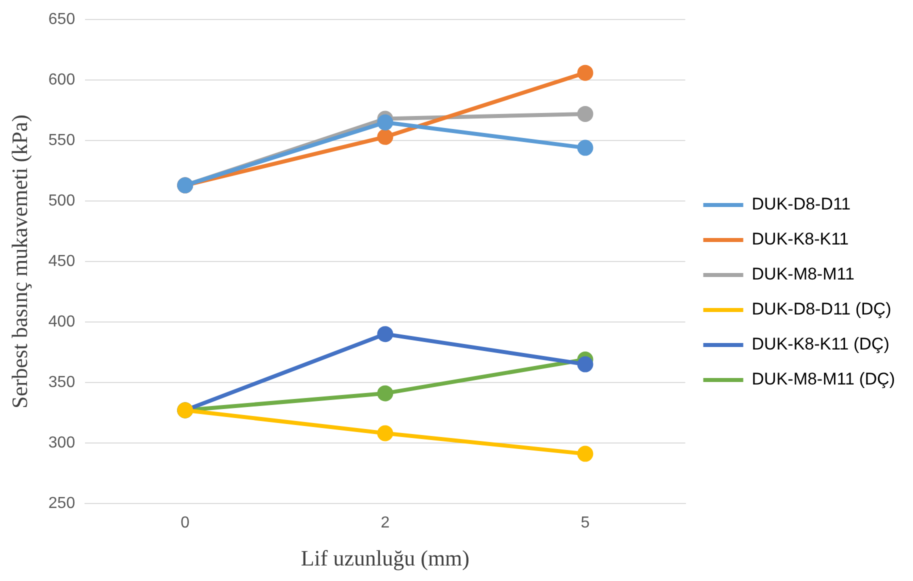 The height and width of the screenshot is (581, 913). What do you see at coordinates (821, 344) in the screenshot?
I see `legend-label: DUK-K8-K11 (DÇ)` at bounding box center [821, 344].